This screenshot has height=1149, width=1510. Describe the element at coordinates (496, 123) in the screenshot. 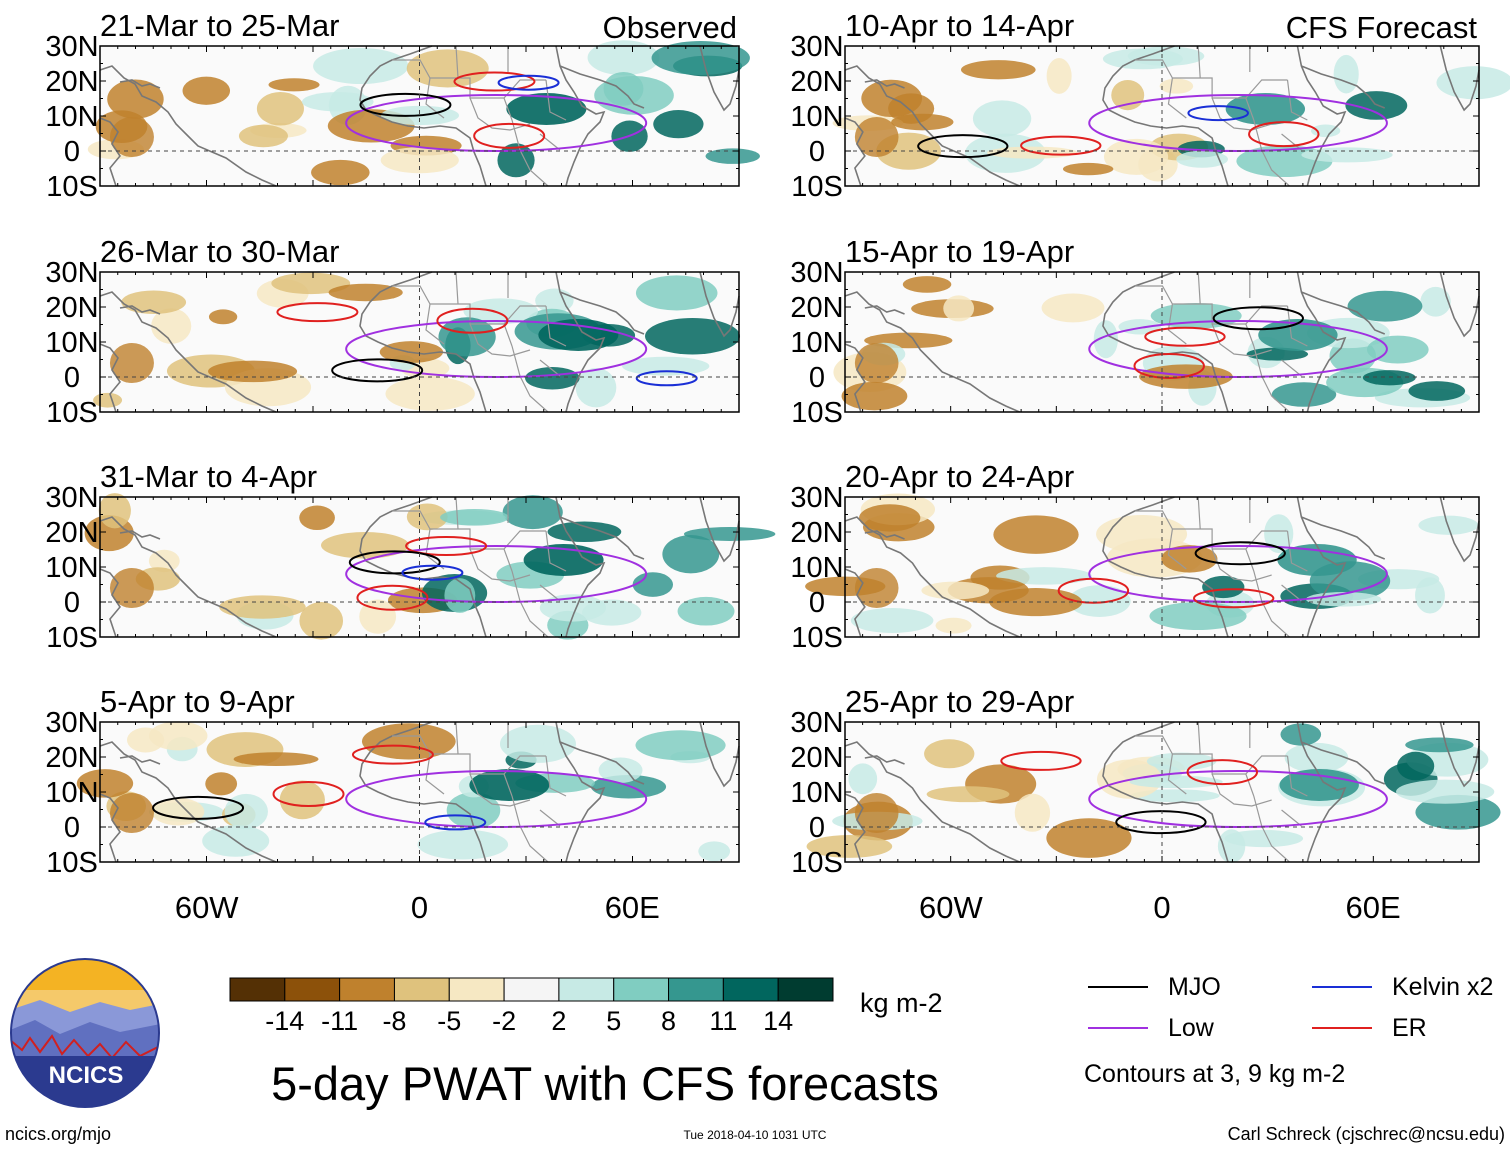

I see `low-contour` at that location.